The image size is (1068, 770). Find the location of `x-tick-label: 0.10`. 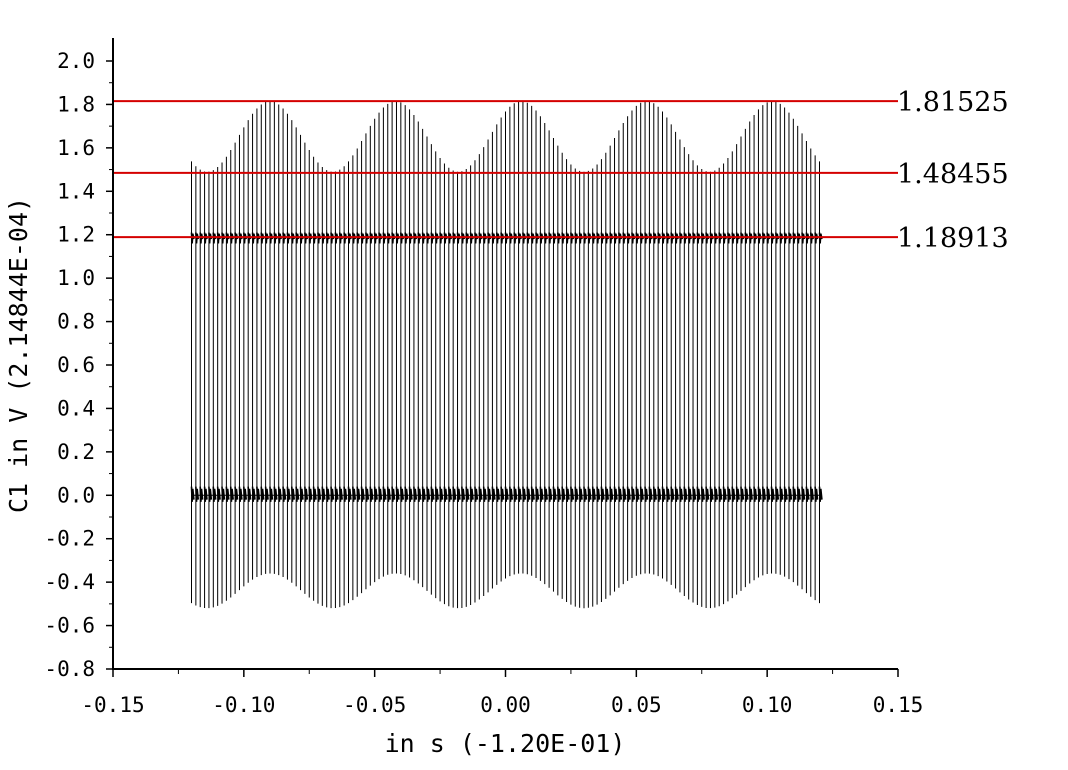

x-tick-label: 0.10 is located at coordinates (767, 705).